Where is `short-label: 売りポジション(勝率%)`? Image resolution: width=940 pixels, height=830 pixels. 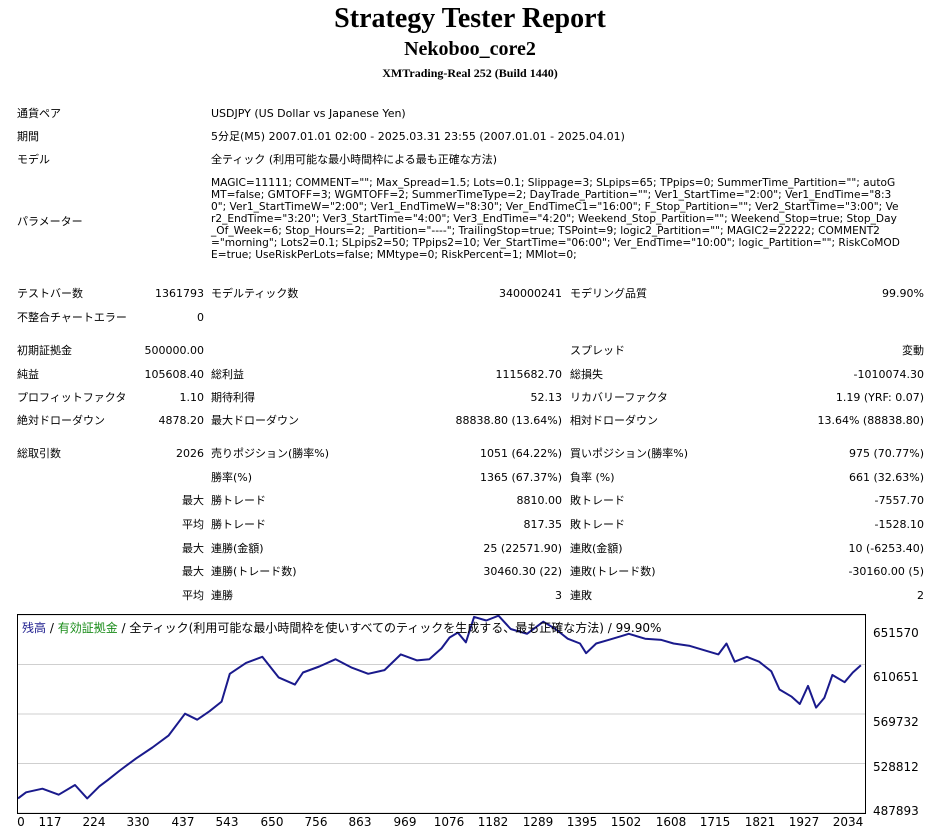 short-label: 売りポジション(勝率%) is located at coordinates (270, 453).